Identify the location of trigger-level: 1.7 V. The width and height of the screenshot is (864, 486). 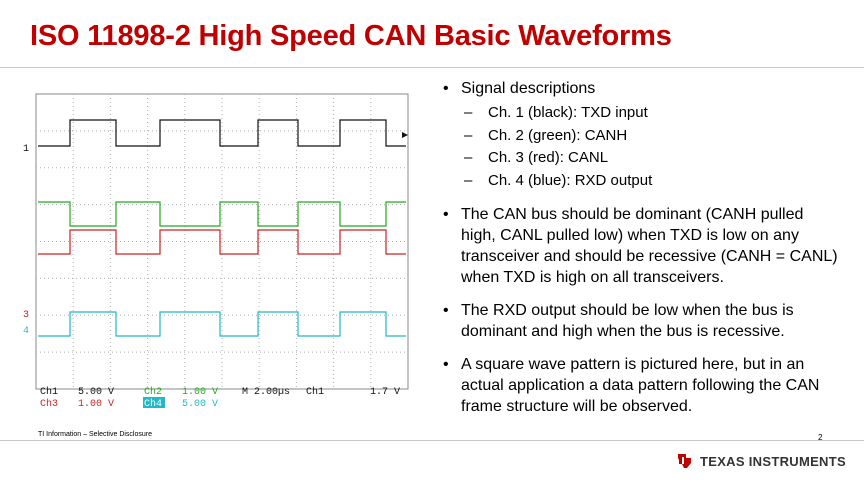
(385, 392).